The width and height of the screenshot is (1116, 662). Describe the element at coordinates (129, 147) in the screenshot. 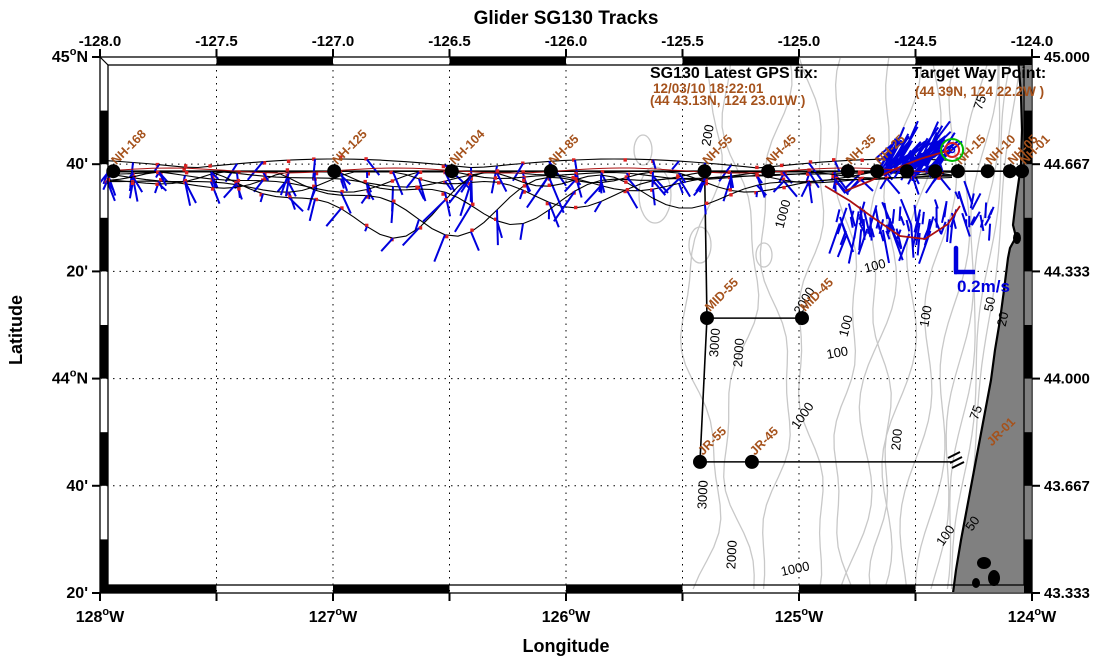

I see `station-label: NH-168` at that location.